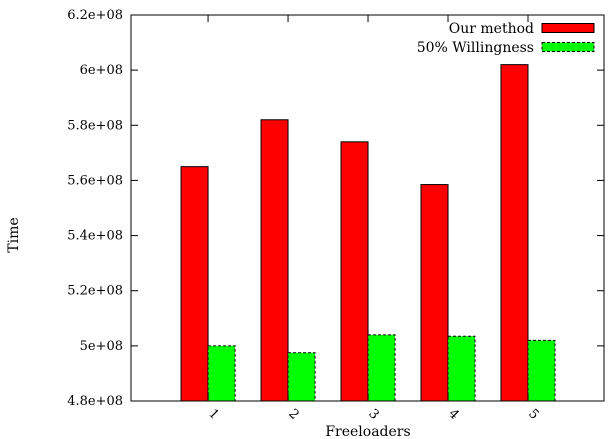 This screenshot has height=439, width=610. I want to click on y-axis-title: Time, so click(14, 234).